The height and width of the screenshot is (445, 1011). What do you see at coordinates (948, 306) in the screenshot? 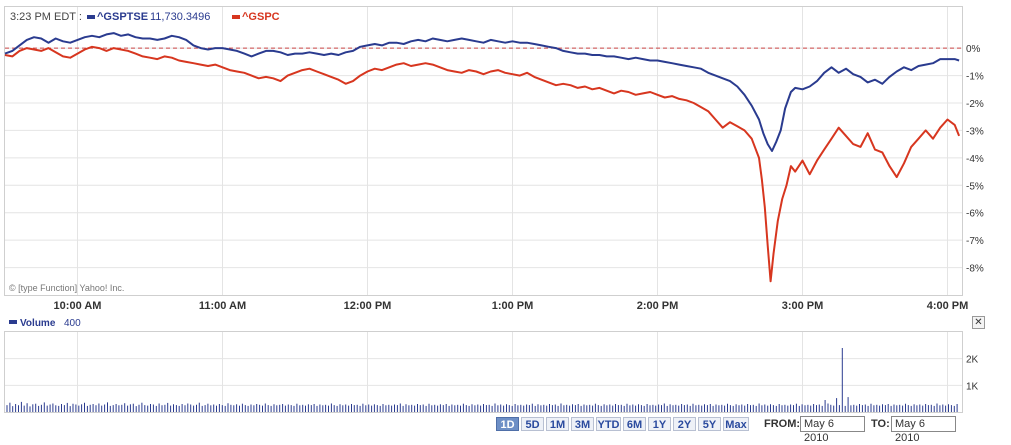
I see `x-tick-label: 4:00 PM` at bounding box center [948, 306].